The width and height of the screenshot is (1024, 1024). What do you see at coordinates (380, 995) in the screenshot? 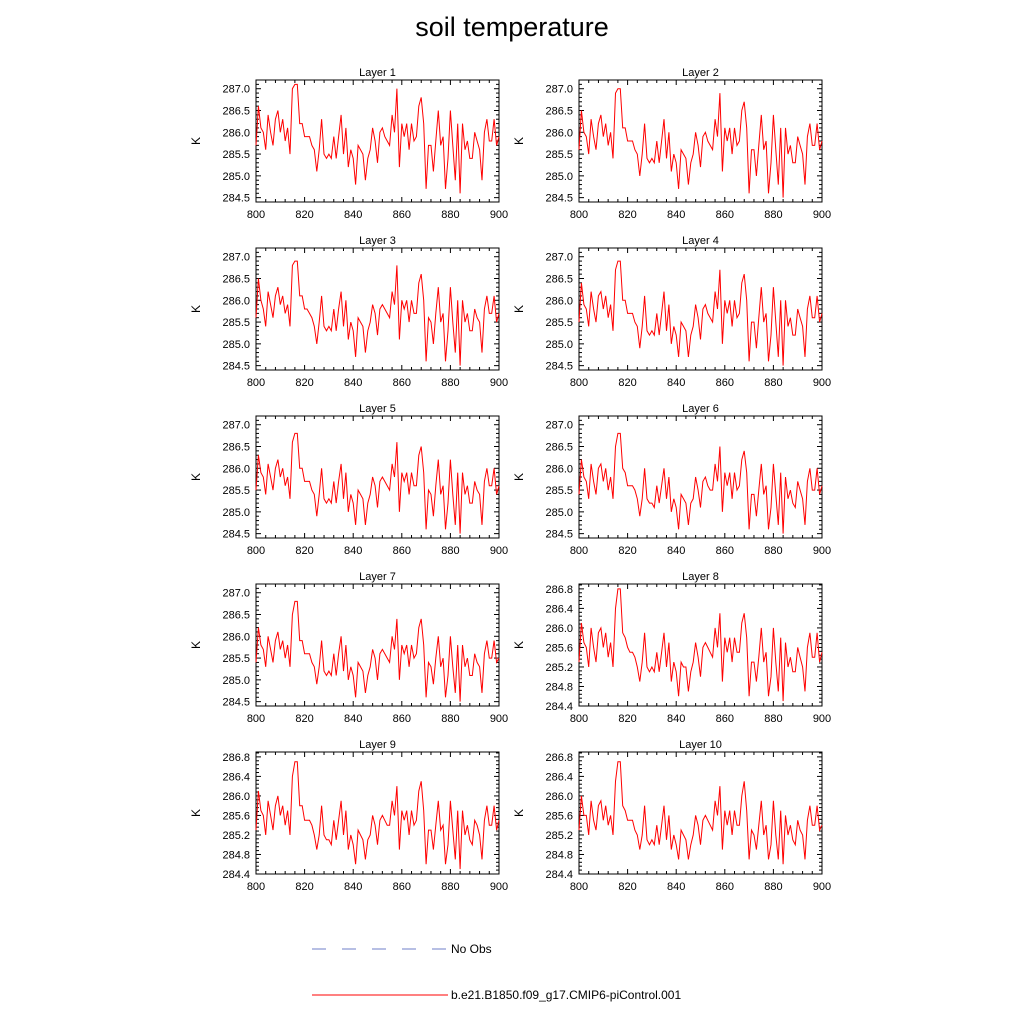
I see `legend-model-line` at bounding box center [380, 995].